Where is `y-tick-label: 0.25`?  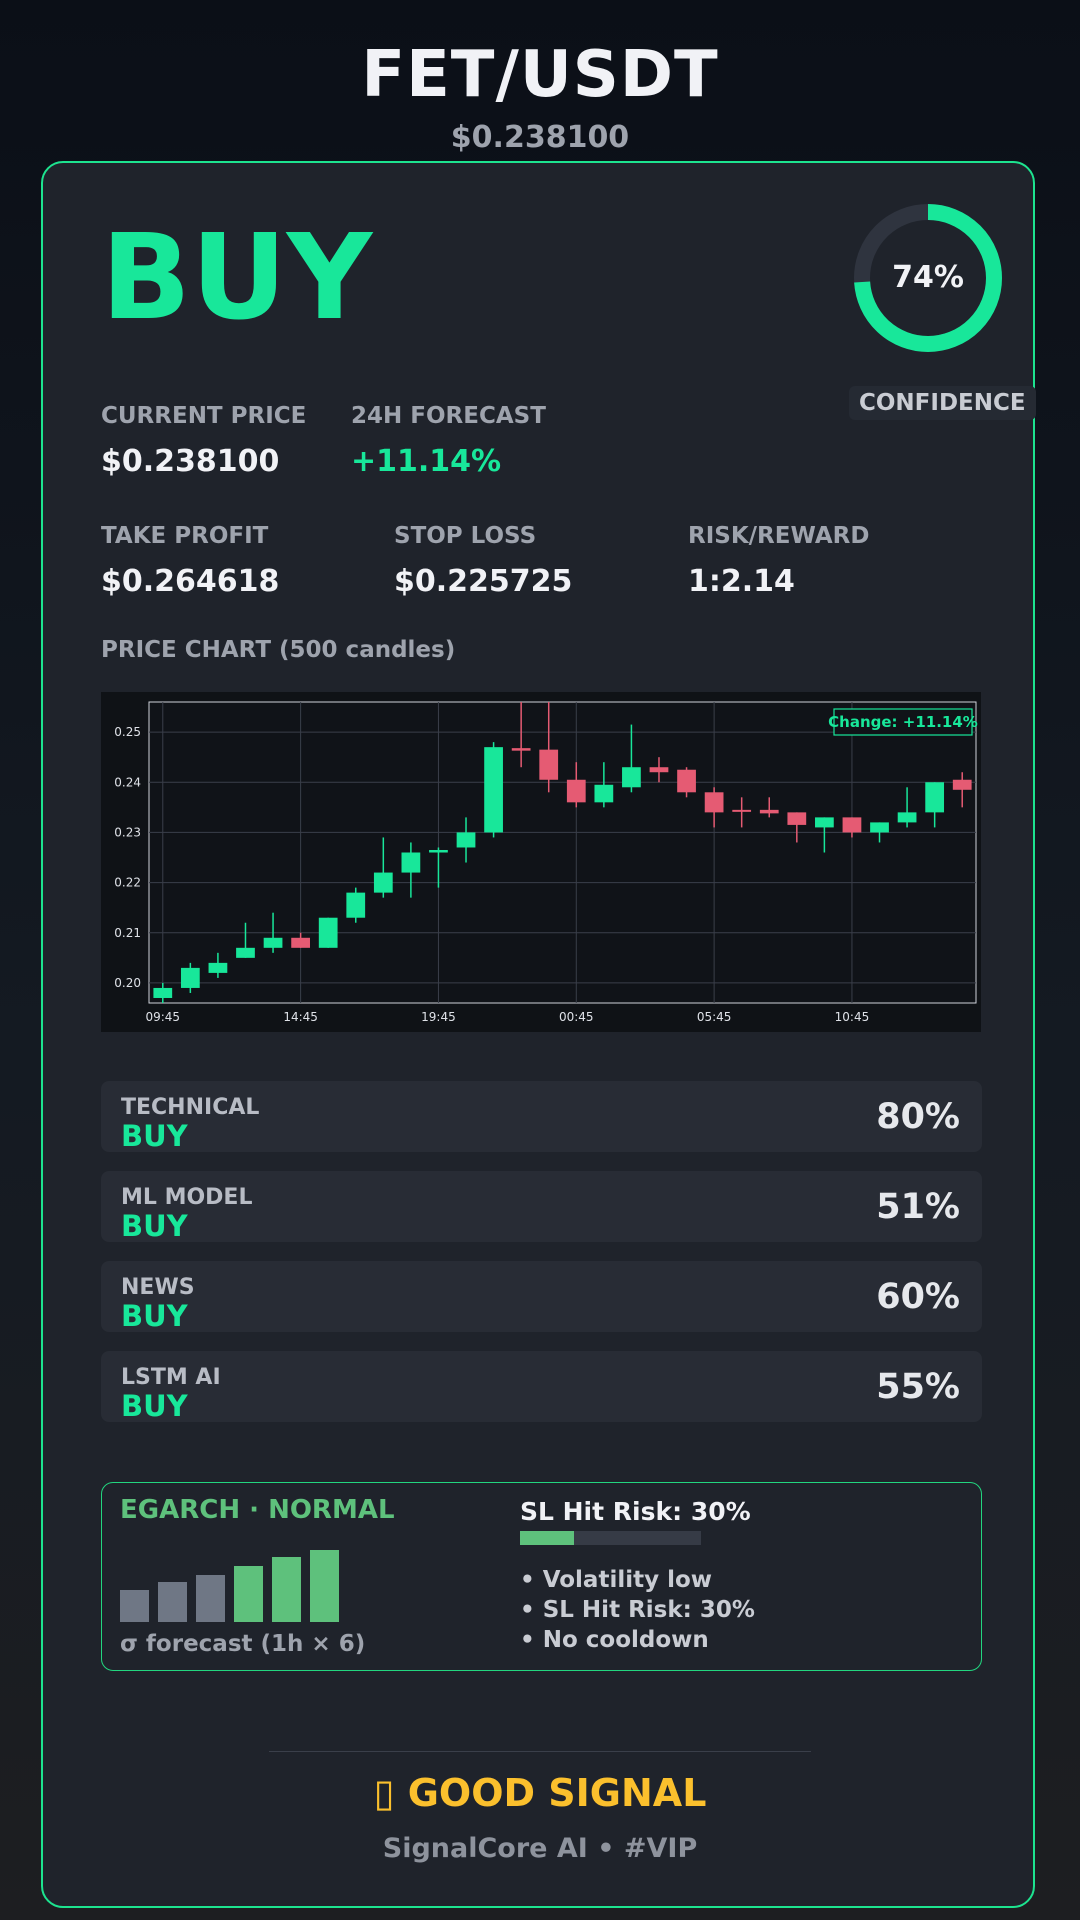 y-tick-label: 0.25 is located at coordinates (127, 732).